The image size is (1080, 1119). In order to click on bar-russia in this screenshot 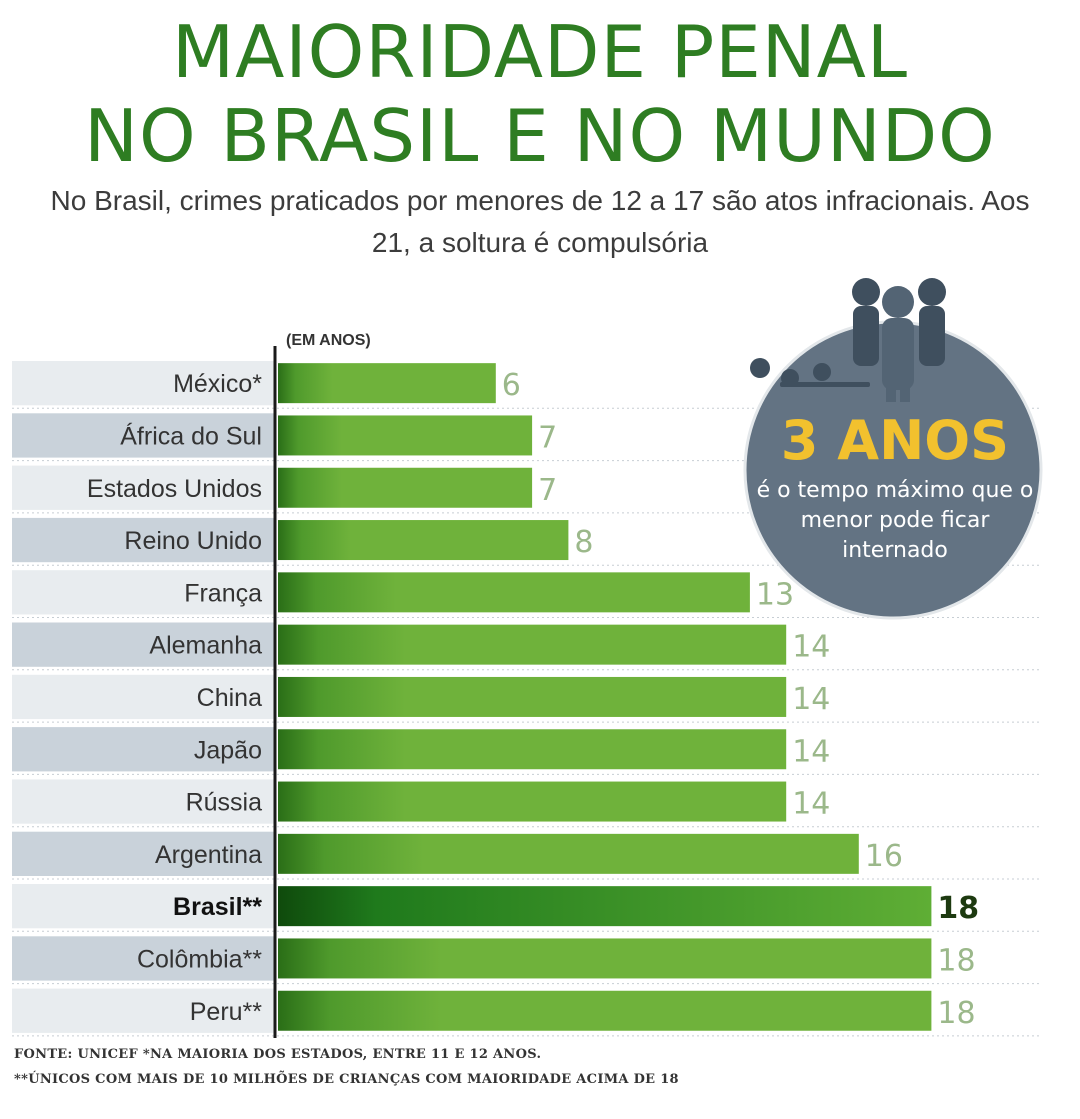, I will do `click(532, 801)`.